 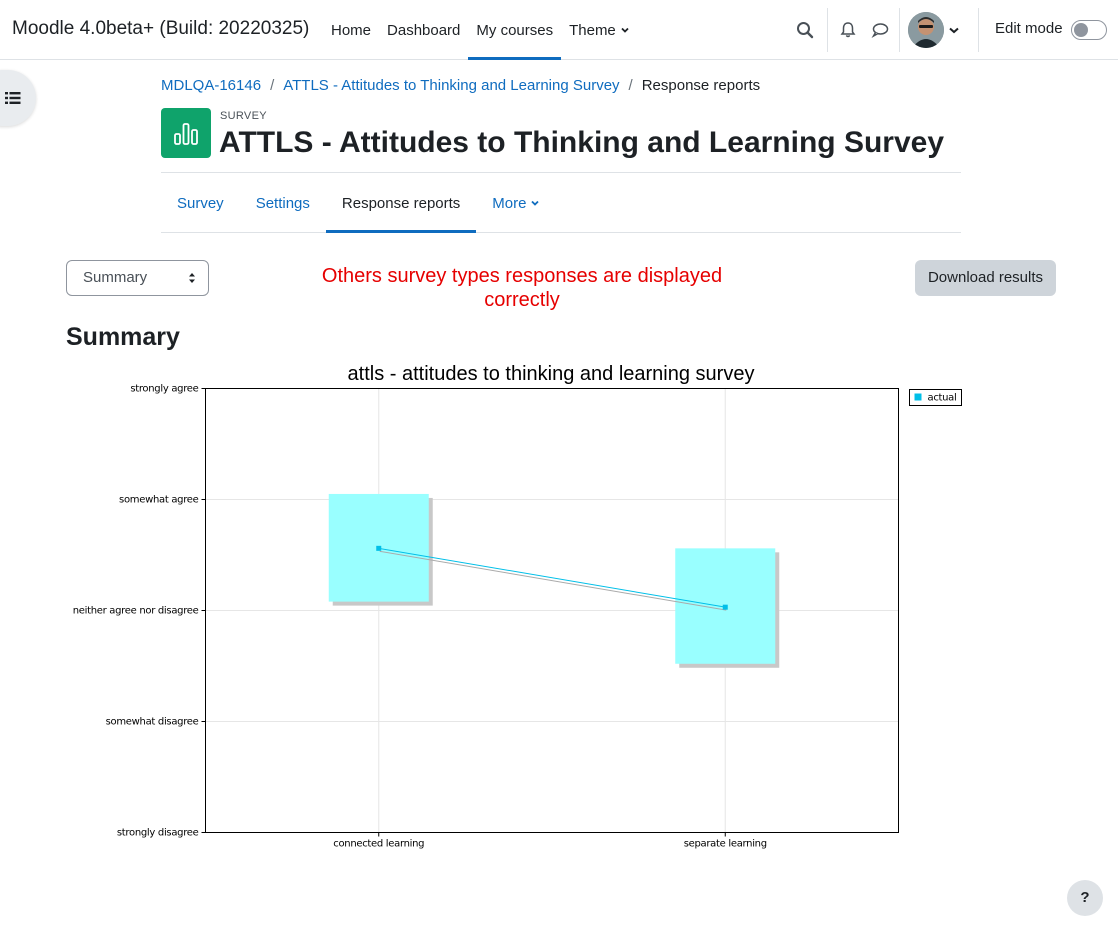 I want to click on legend-label: actual, so click(x=942, y=398).